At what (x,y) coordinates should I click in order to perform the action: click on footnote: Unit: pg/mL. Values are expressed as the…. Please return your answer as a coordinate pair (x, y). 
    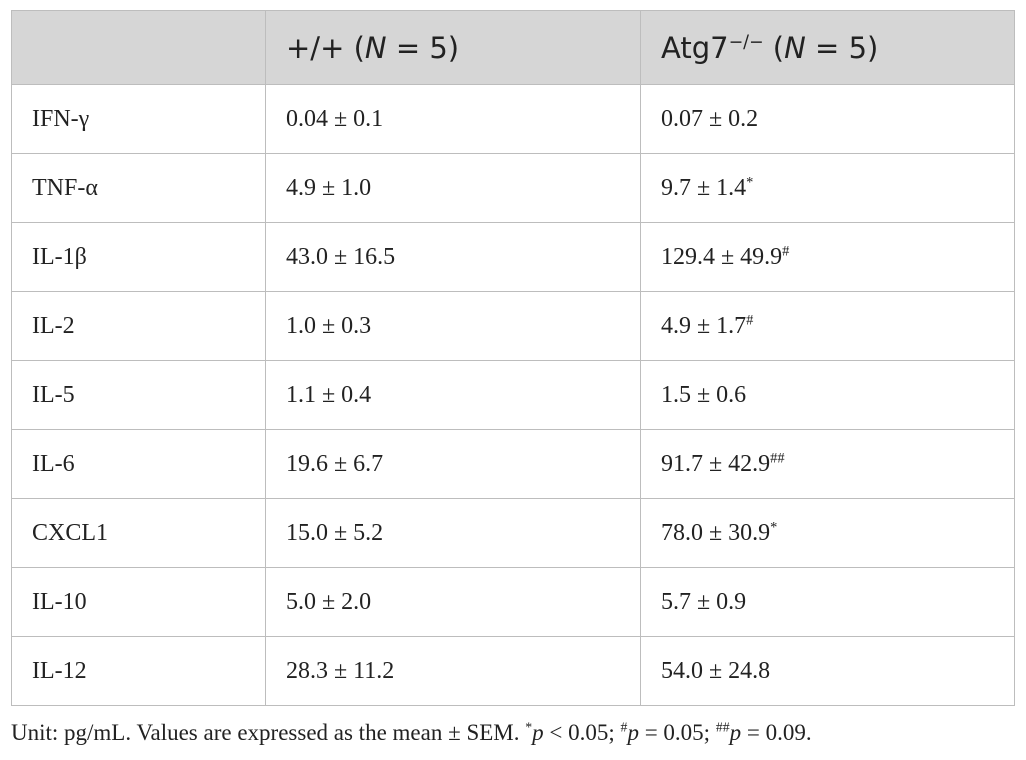
    Looking at the image, I should click on (411, 733).